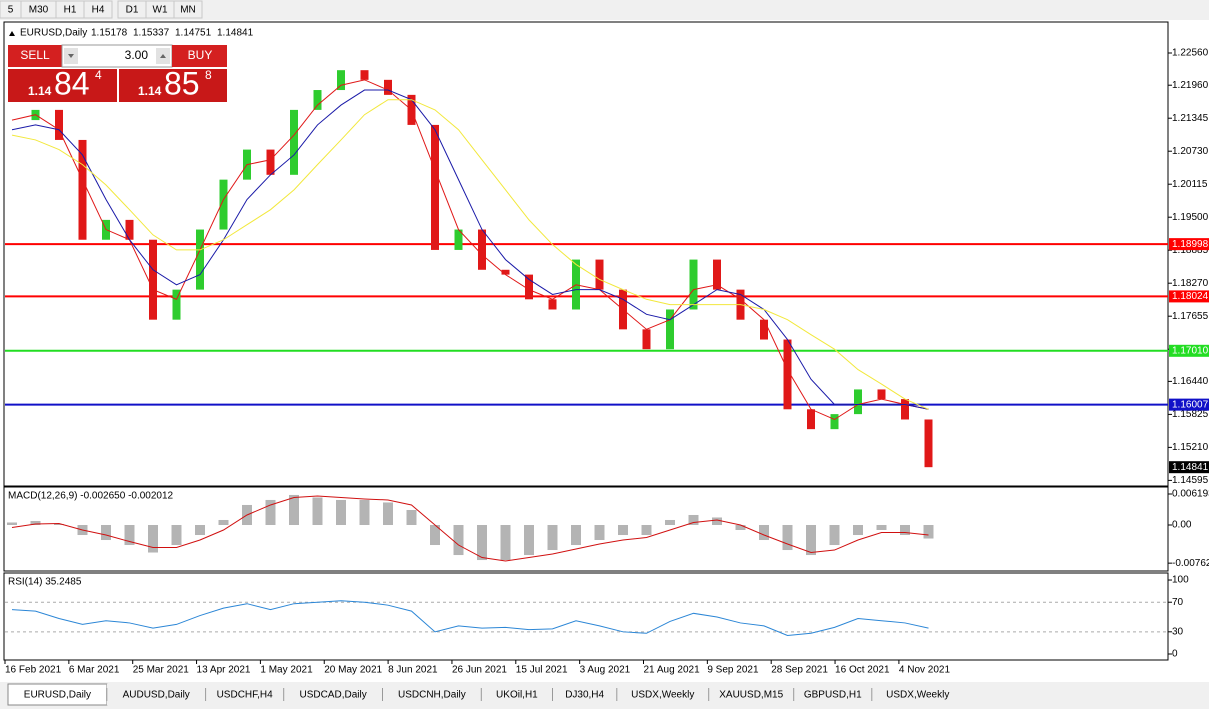 Image resolution: width=1209 pixels, height=709 pixels. Describe the element at coordinates (161, 670) in the screenshot. I see `x-tick-label: 25 Mar 2021` at that location.